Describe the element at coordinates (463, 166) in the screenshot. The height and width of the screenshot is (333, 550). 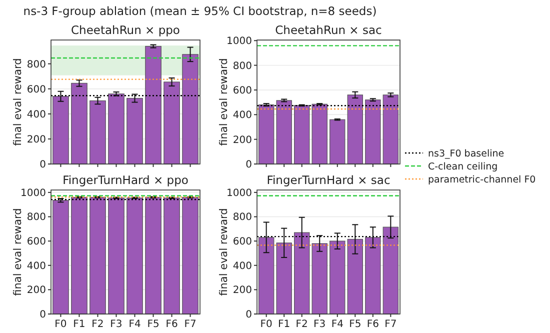
I see `legend-label: C-clean ceiling` at that location.